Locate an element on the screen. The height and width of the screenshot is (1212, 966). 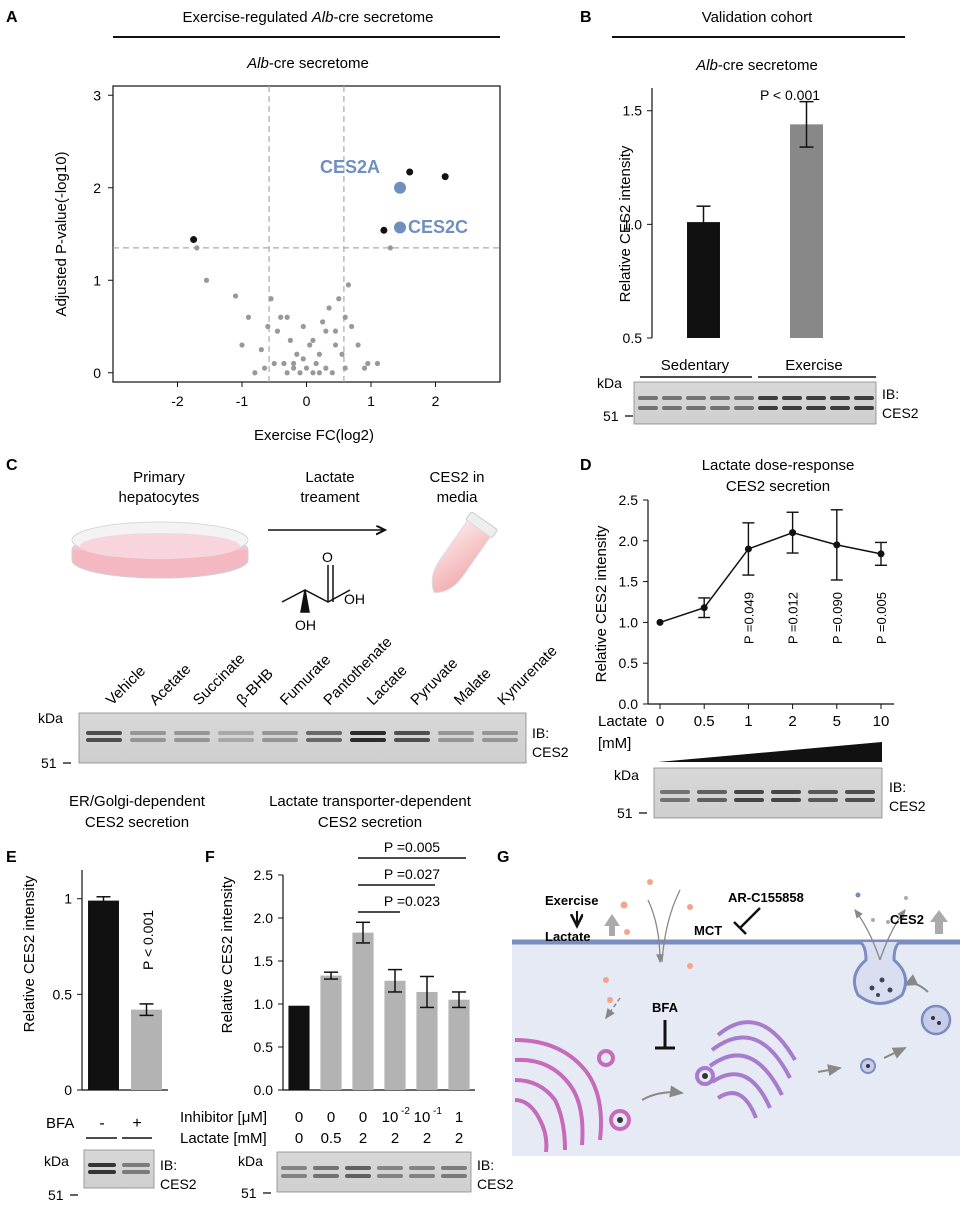
exocytosis-icon is located at coordinates (880, 948).